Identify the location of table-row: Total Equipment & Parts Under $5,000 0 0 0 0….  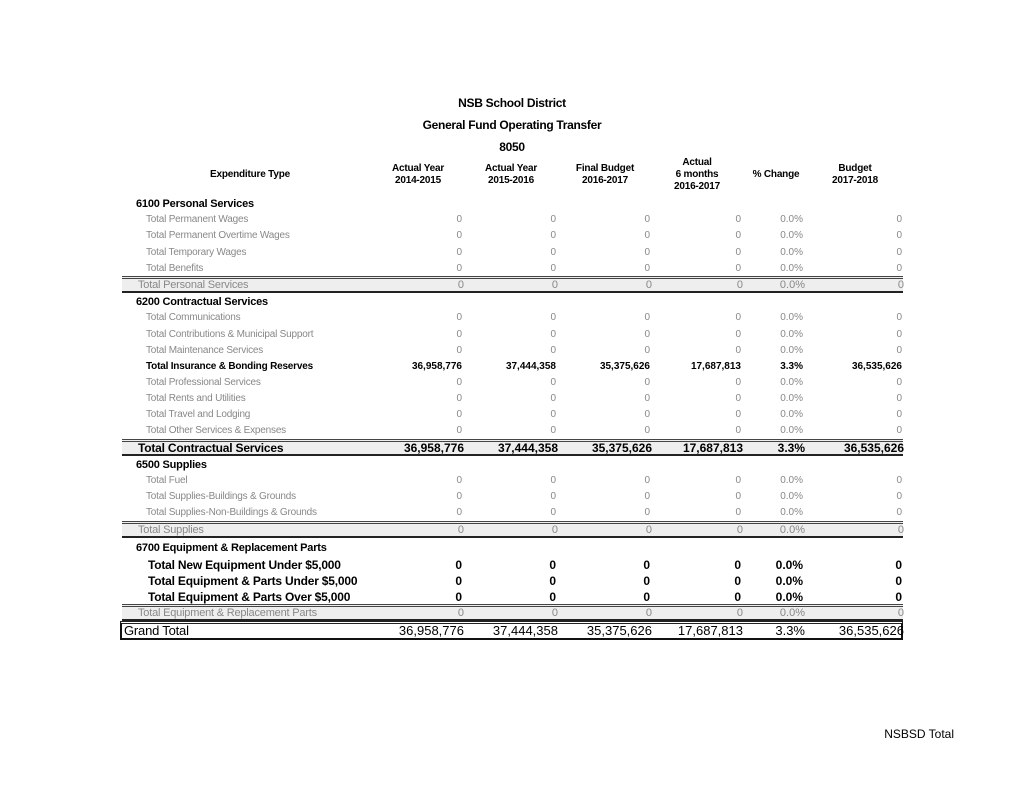
(511, 581).